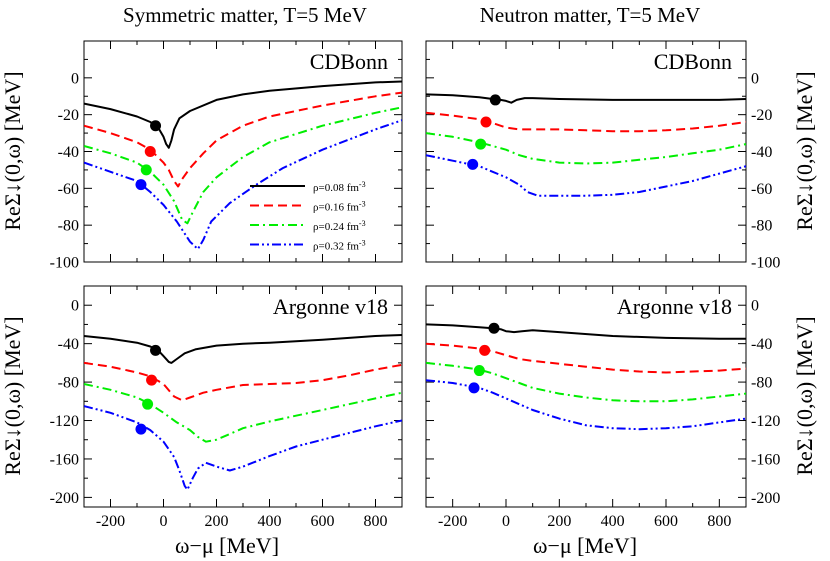  What do you see at coordinates (804, 395) in the screenshot?
I see `y-axis-label-right-bottom: ReΣ↓(0,ω) [MeV]` at bounding box center [804, 395].